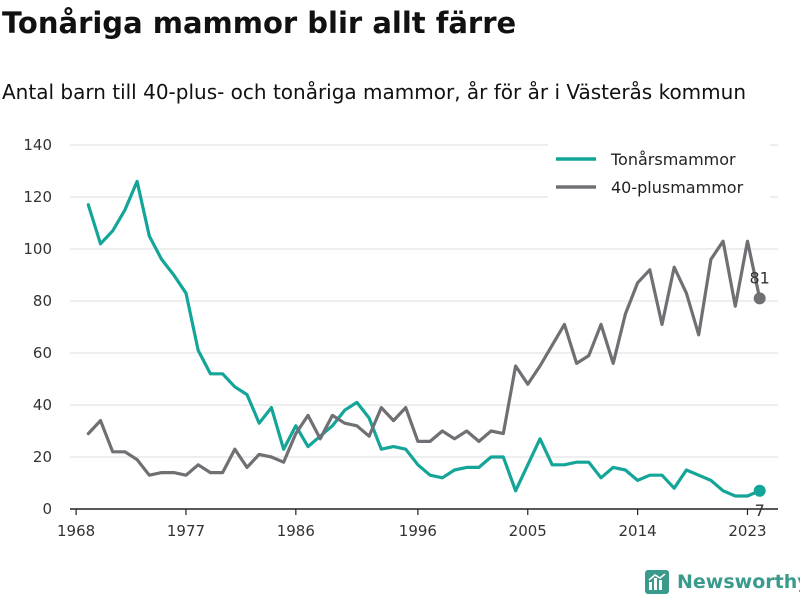 The height and width of the screenshot is (600, 800). I want to click on y-tick-label: 40, so click(42, 405).